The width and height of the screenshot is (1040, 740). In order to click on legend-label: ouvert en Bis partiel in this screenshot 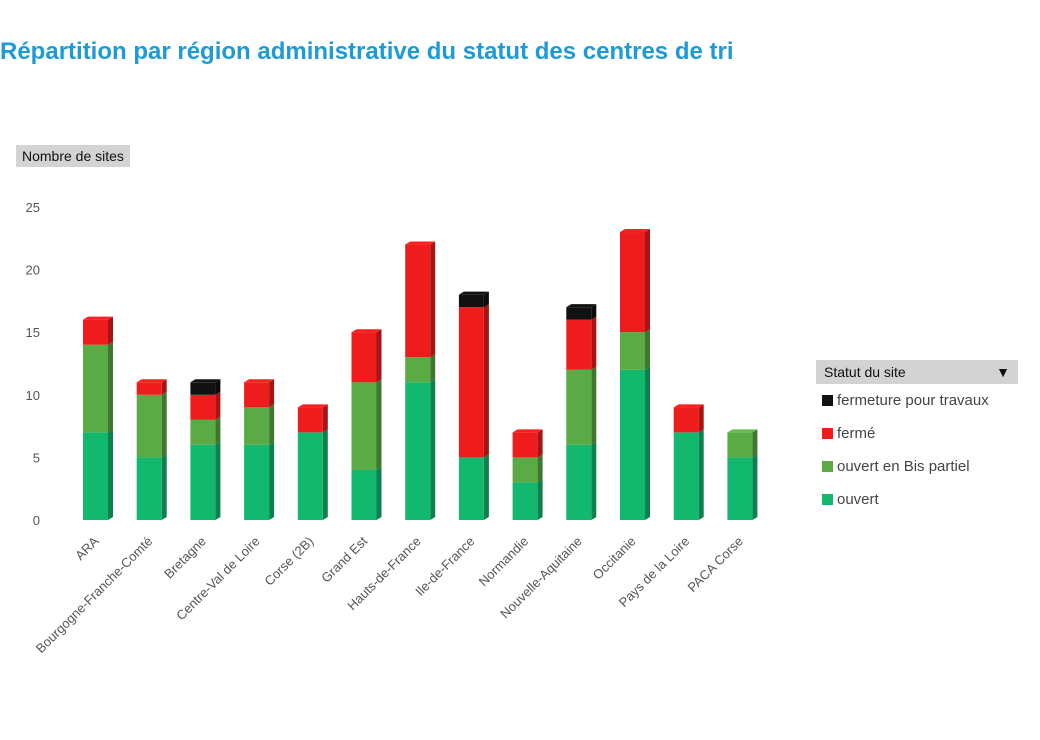, I will do `click(903, 466)`.